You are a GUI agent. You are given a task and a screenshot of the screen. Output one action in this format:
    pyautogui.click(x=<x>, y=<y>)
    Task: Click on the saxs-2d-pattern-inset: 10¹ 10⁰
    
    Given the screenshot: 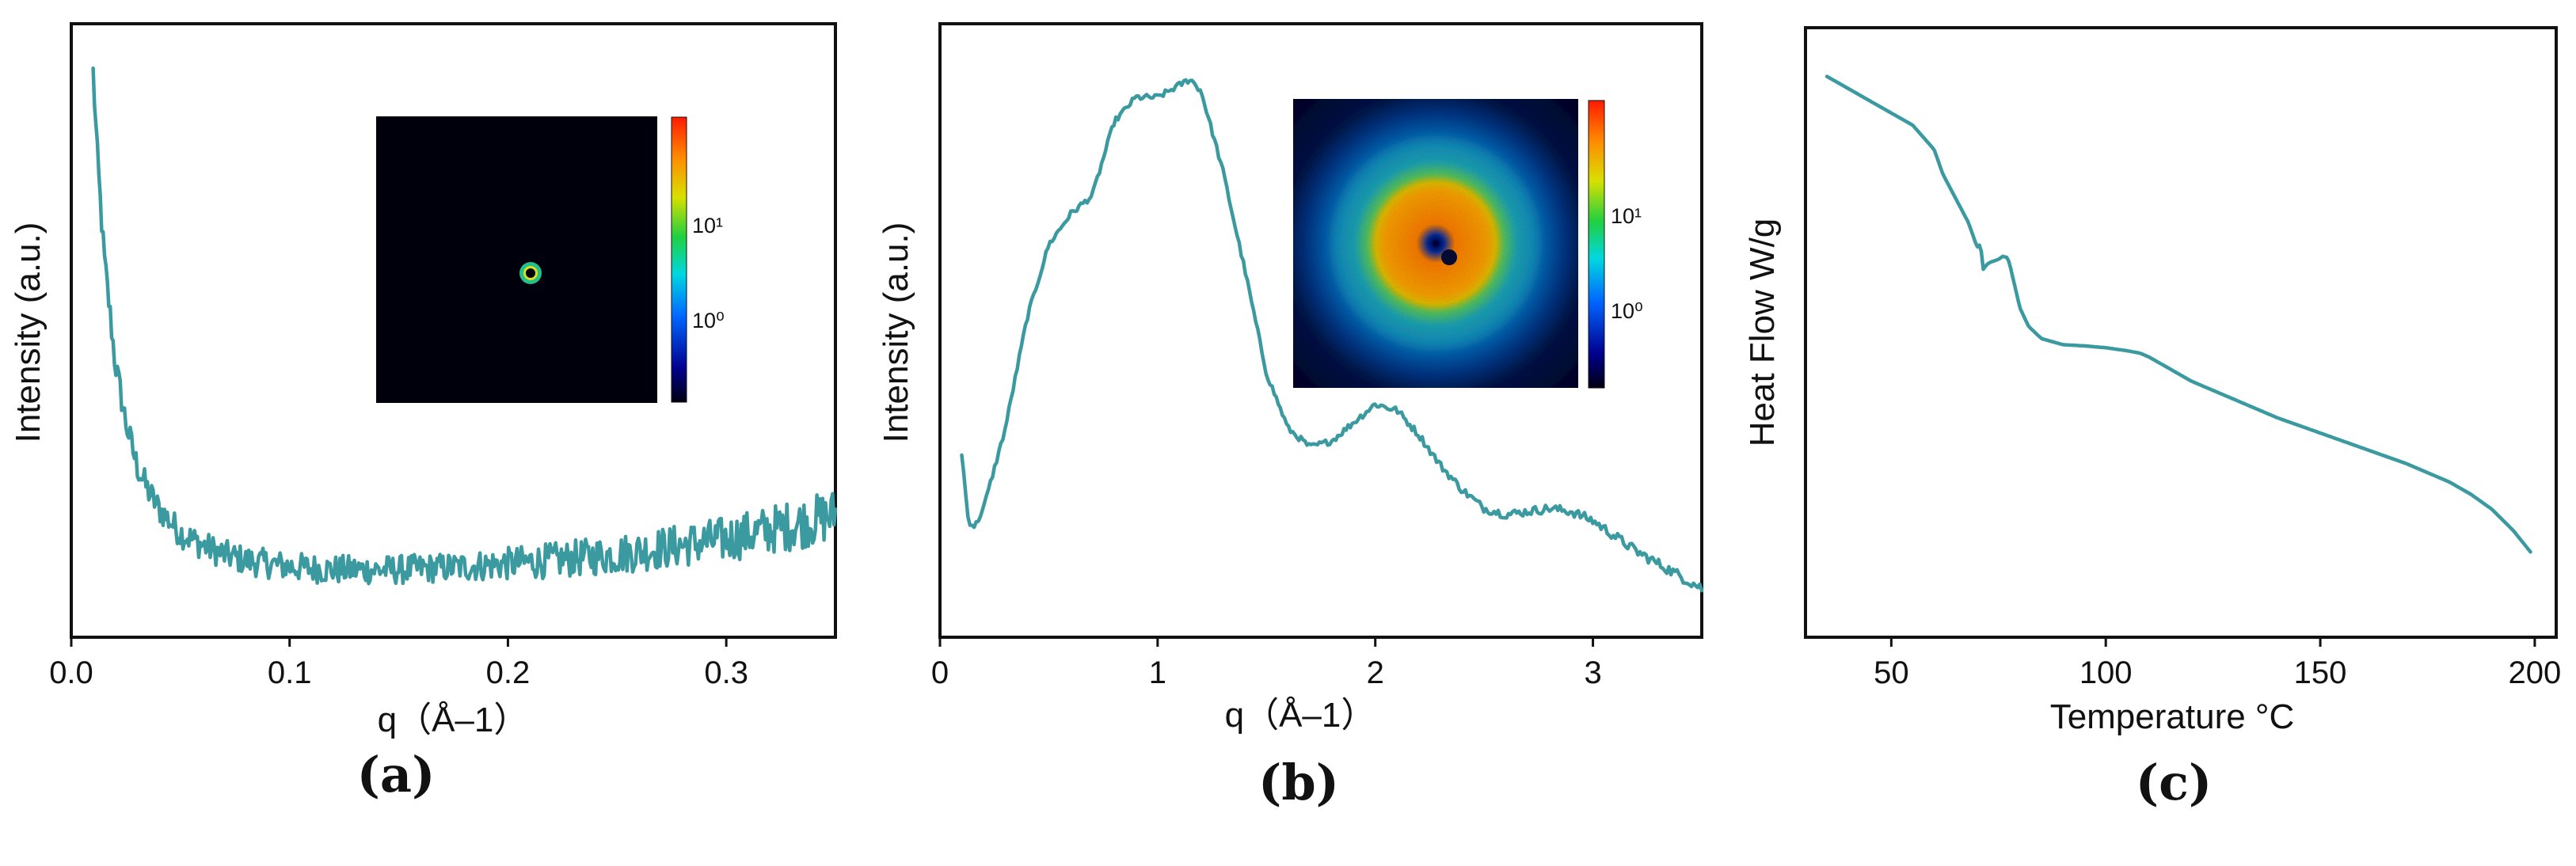 What is the action you would take?
    pyautogui.click(x=550, y=259)
    